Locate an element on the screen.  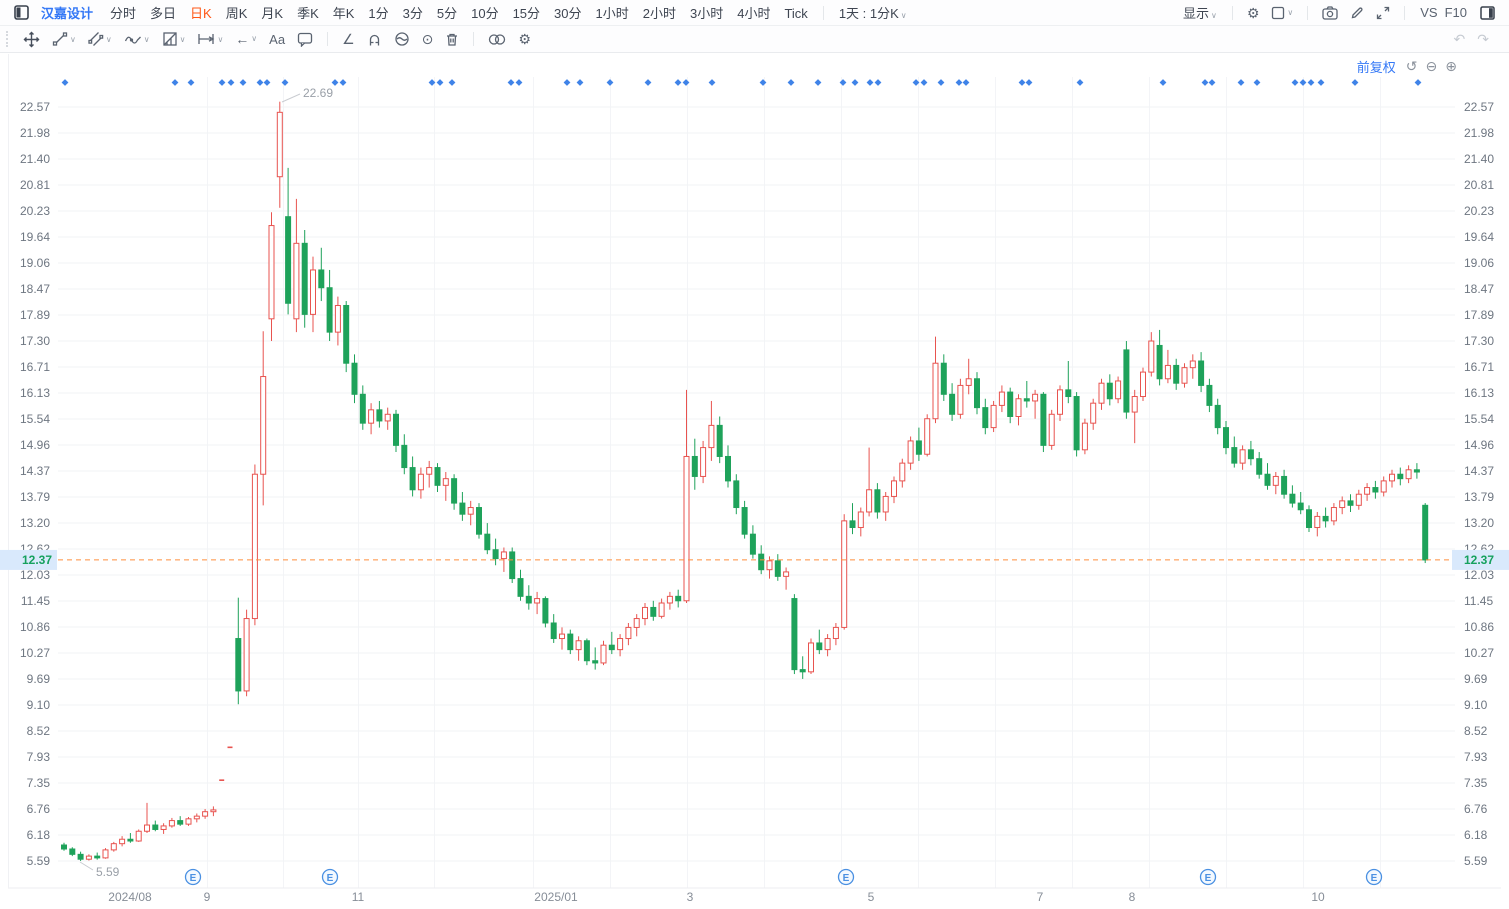
app-logo-icon is located at coordinates (21, 12).